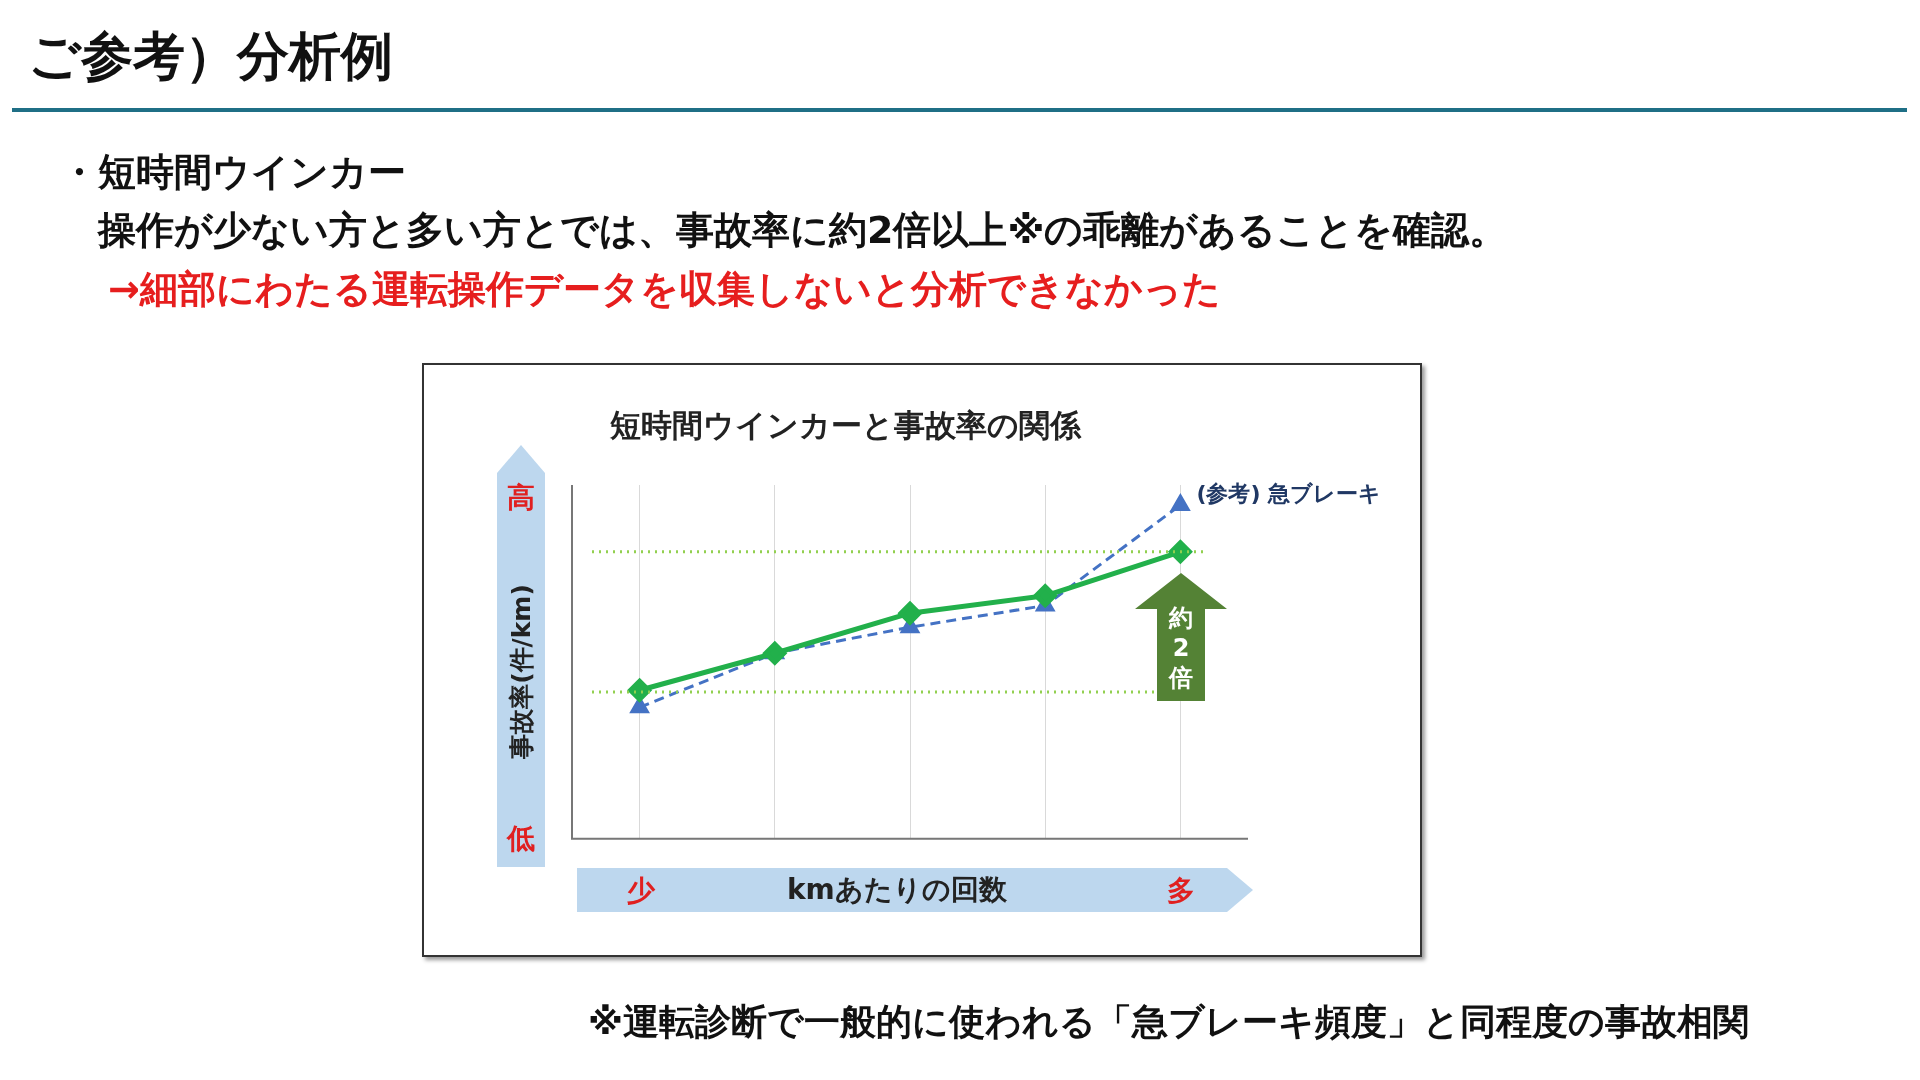  I want to click on text: →細部にわたる運転操作データを収集しないと分析できなかった, so click(664, 289).